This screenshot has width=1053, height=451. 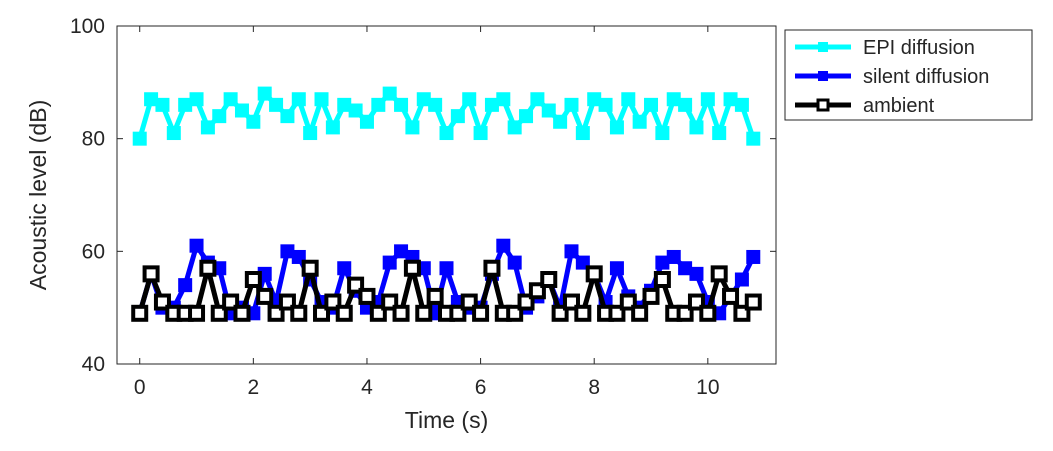 I want to click on legend-label: silent diffusion, so click(x=926, y=77).